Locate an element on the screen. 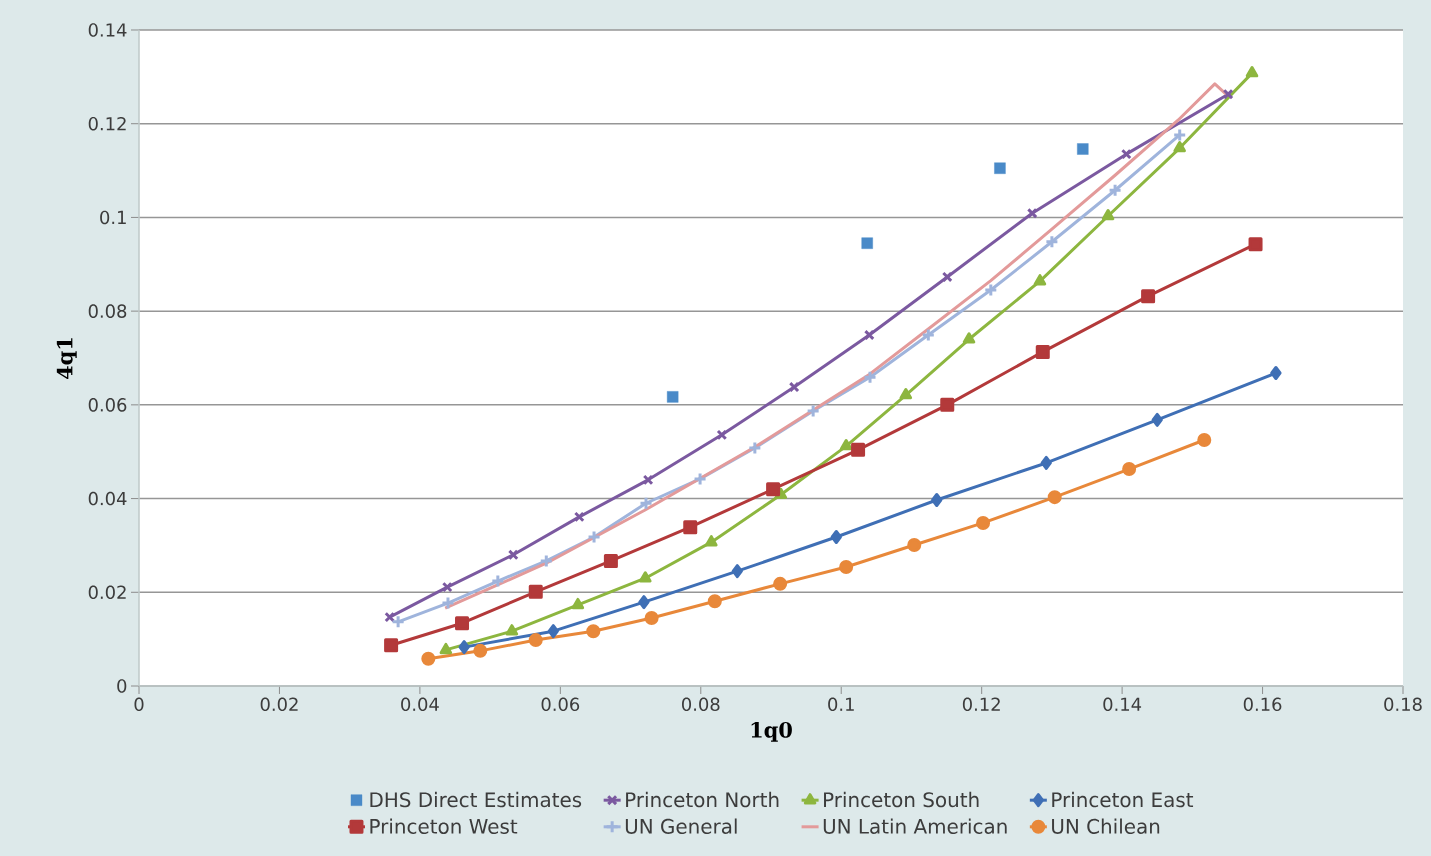  x-tick-label: 0.18 is located at coordinates (1403, 704).